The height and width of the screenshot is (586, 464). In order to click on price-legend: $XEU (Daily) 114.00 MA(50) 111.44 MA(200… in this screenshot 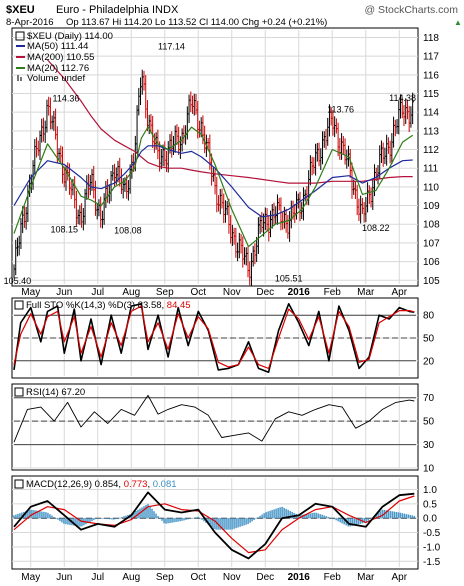, I will do `click(64, 57)`.